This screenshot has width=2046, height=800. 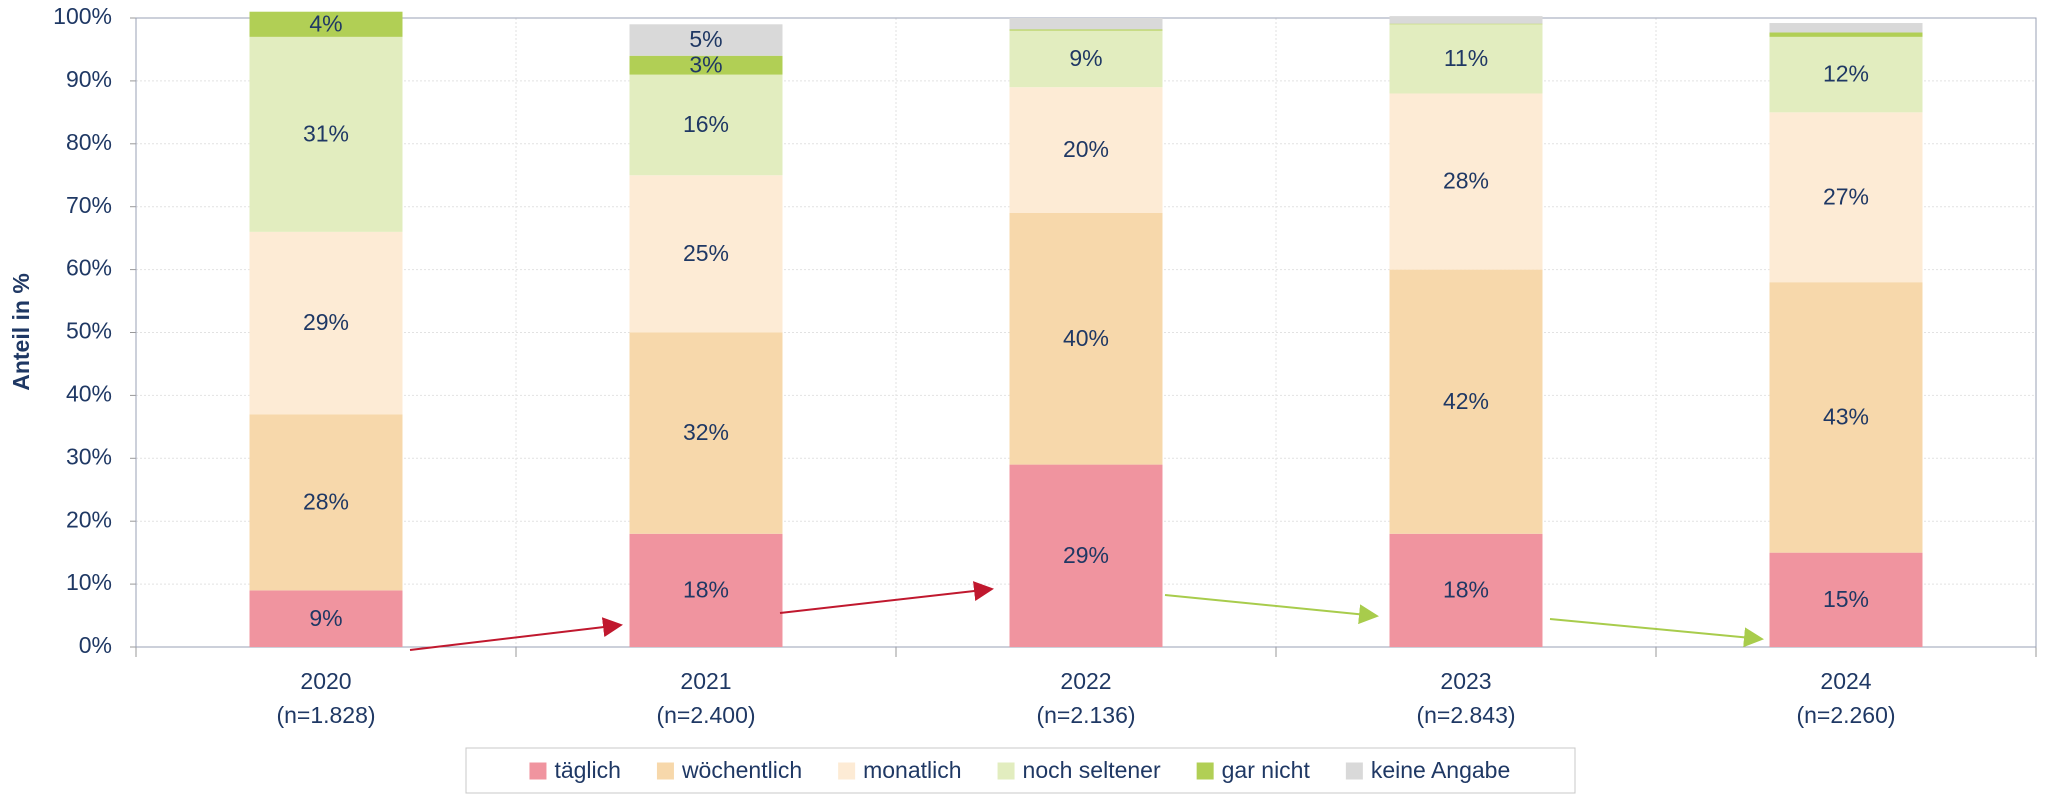 I want to click on legend-label: gar nicht, so click(x=1266, y=770).